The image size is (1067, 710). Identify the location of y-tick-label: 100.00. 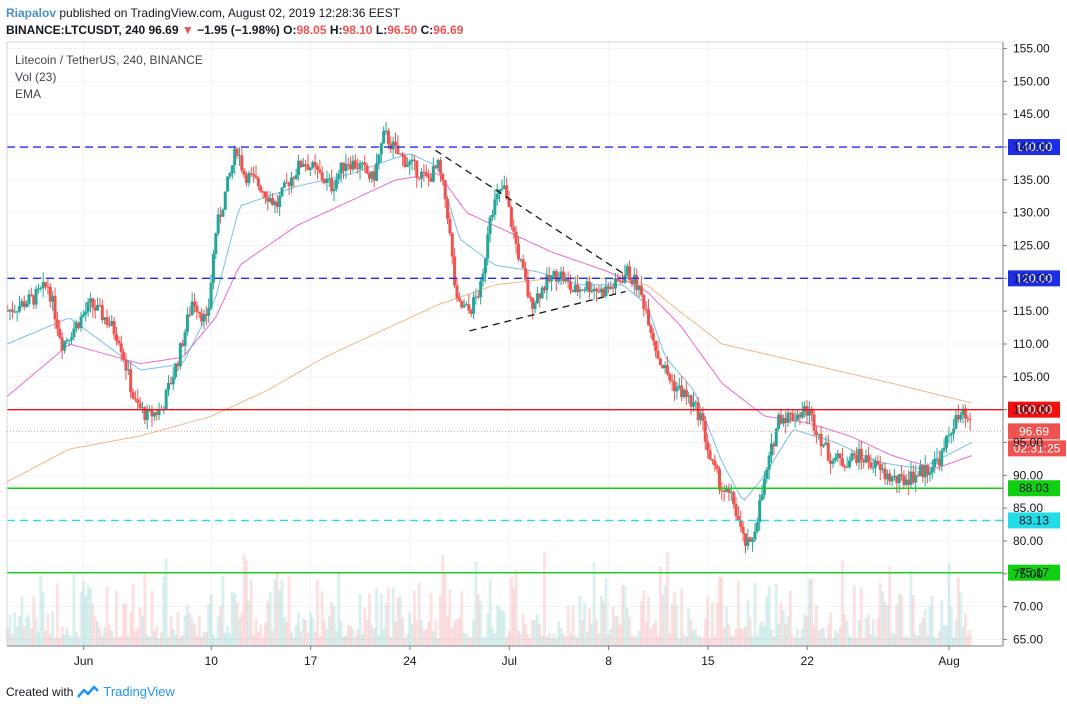
(1031, 410).